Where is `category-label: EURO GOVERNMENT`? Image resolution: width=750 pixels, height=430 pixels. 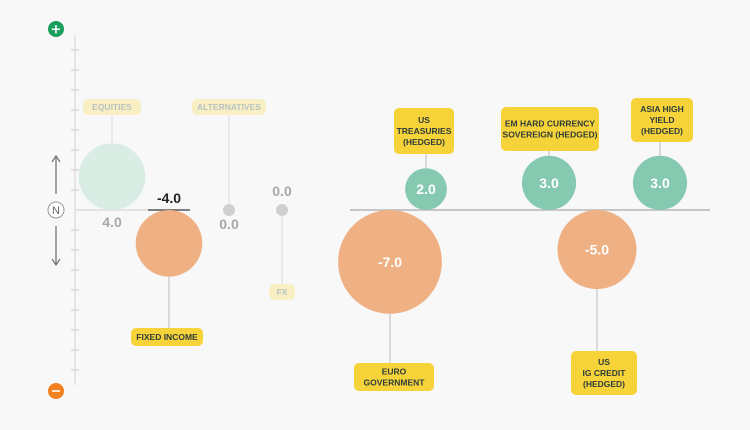
category-label: EURO GOVERNMENT is located at coordinates (395, 377).